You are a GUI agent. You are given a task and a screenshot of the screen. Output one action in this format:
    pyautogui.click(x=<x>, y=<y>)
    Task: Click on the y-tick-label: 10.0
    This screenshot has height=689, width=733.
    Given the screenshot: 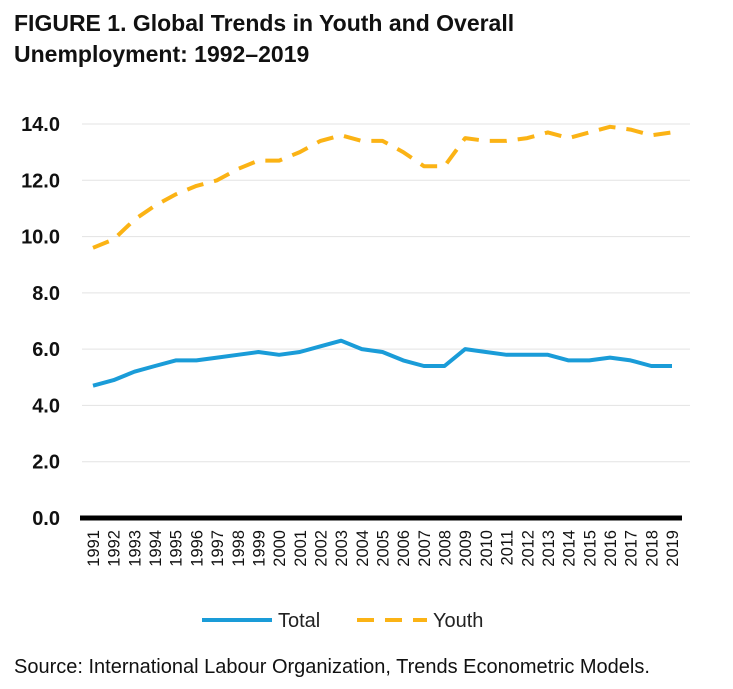 What is the action you would take?
    pyautogui.click(x=40, y=238)
    